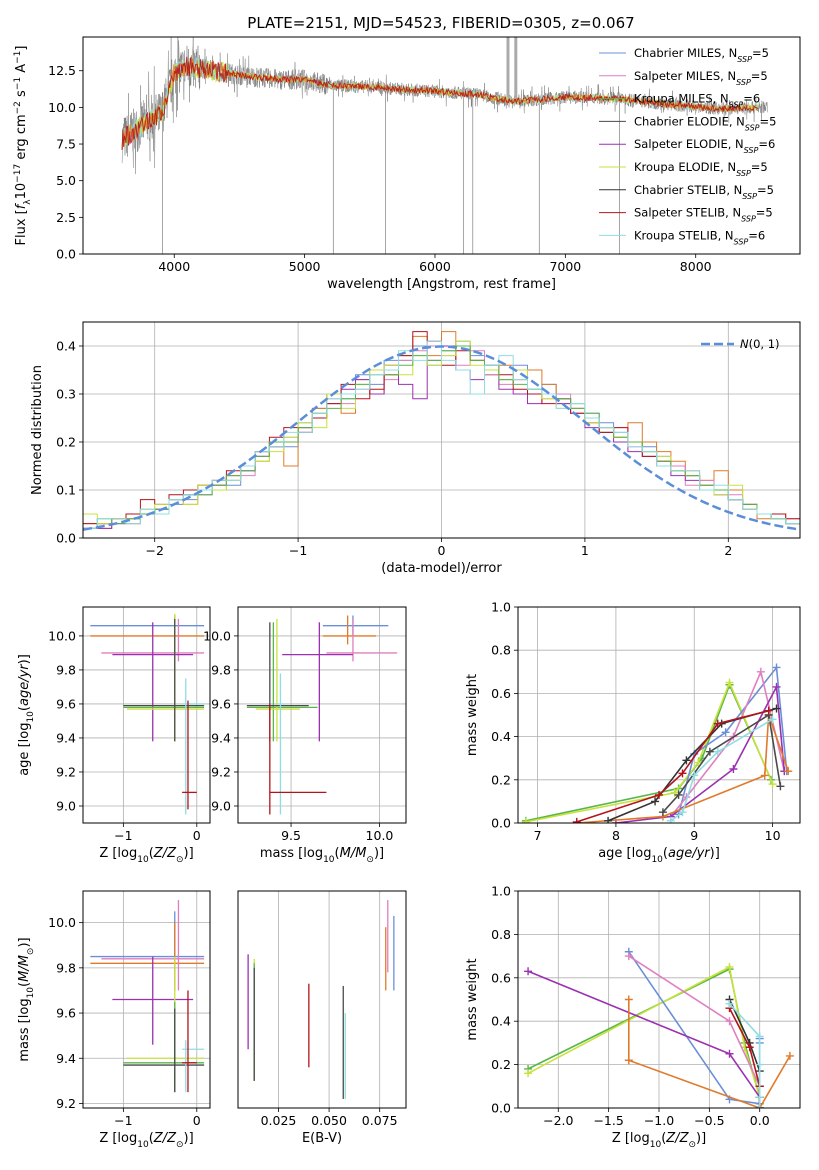 Image resolution: width=819 pixels, height=1170 pixels. Describe the element at coordinates (379, 853) in the screenshot. I see `x-axis-label-part: )]` at that location.